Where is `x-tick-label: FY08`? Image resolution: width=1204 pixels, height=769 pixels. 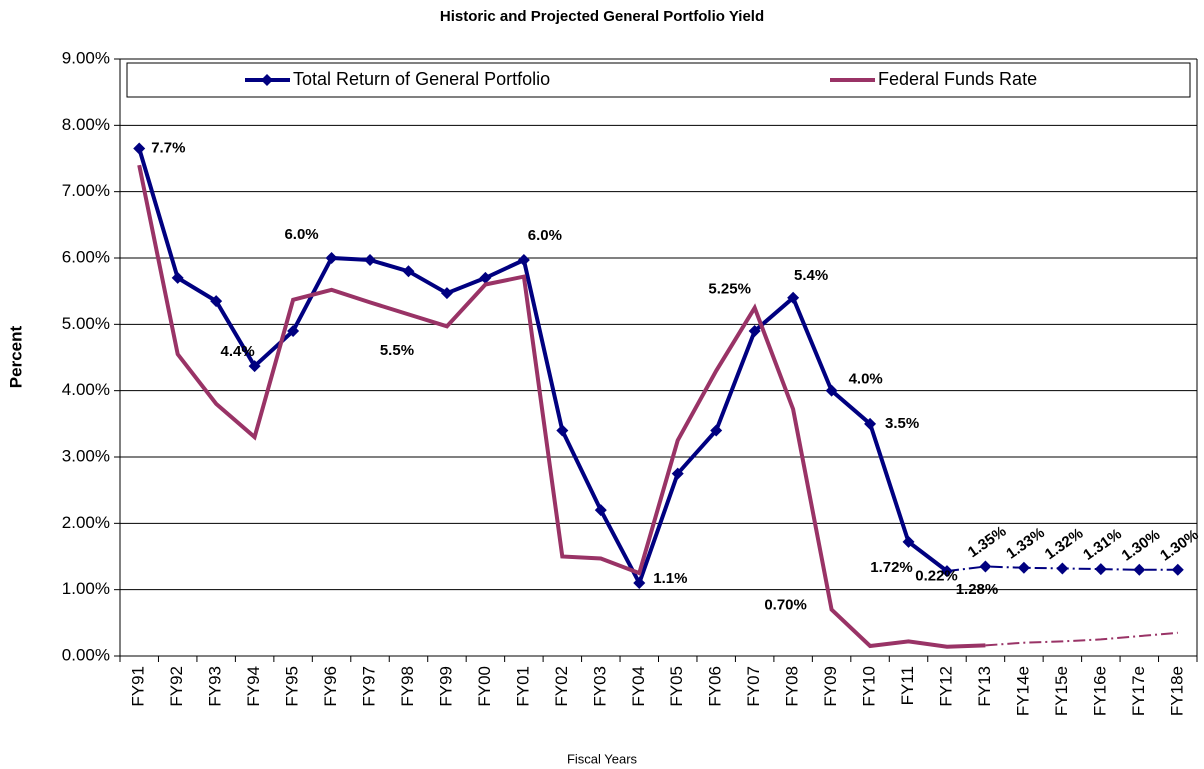 x-tick-label: FY08 is located at coordinates (792, 686).